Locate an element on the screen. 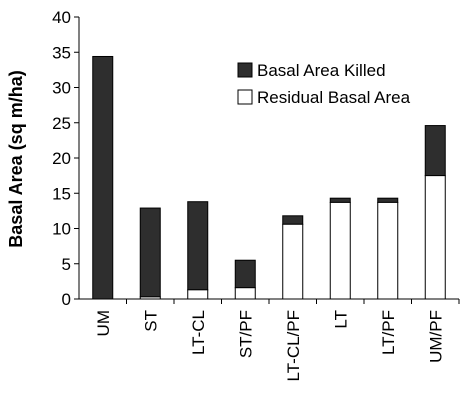 This screenshot has height=394, width=469. x-tick-label: LT/PF is located at coordinates (388, 332).